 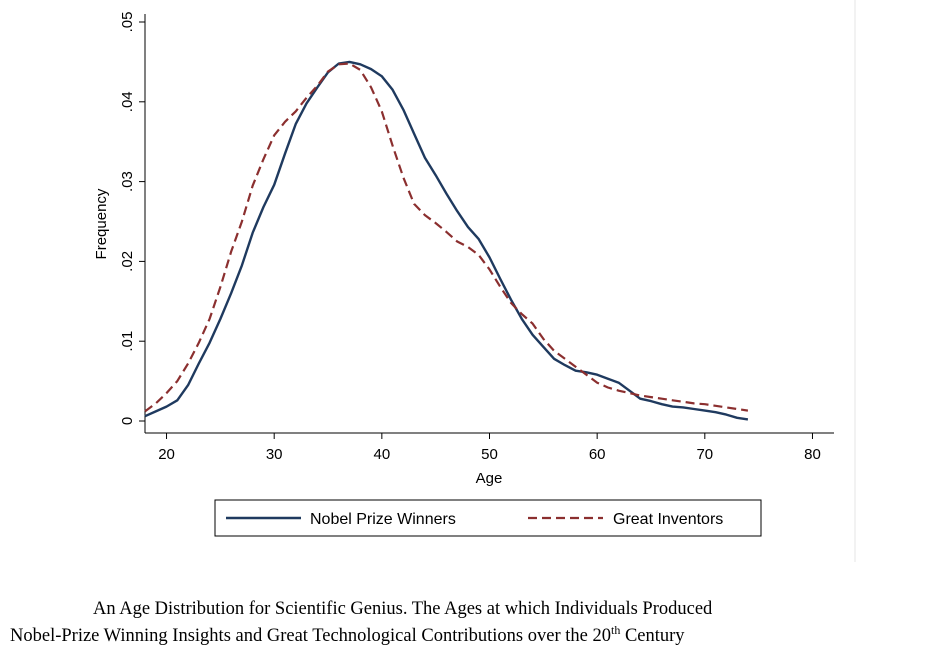 I want to click on x-tick-label: 20, so click(x=166, y=454).